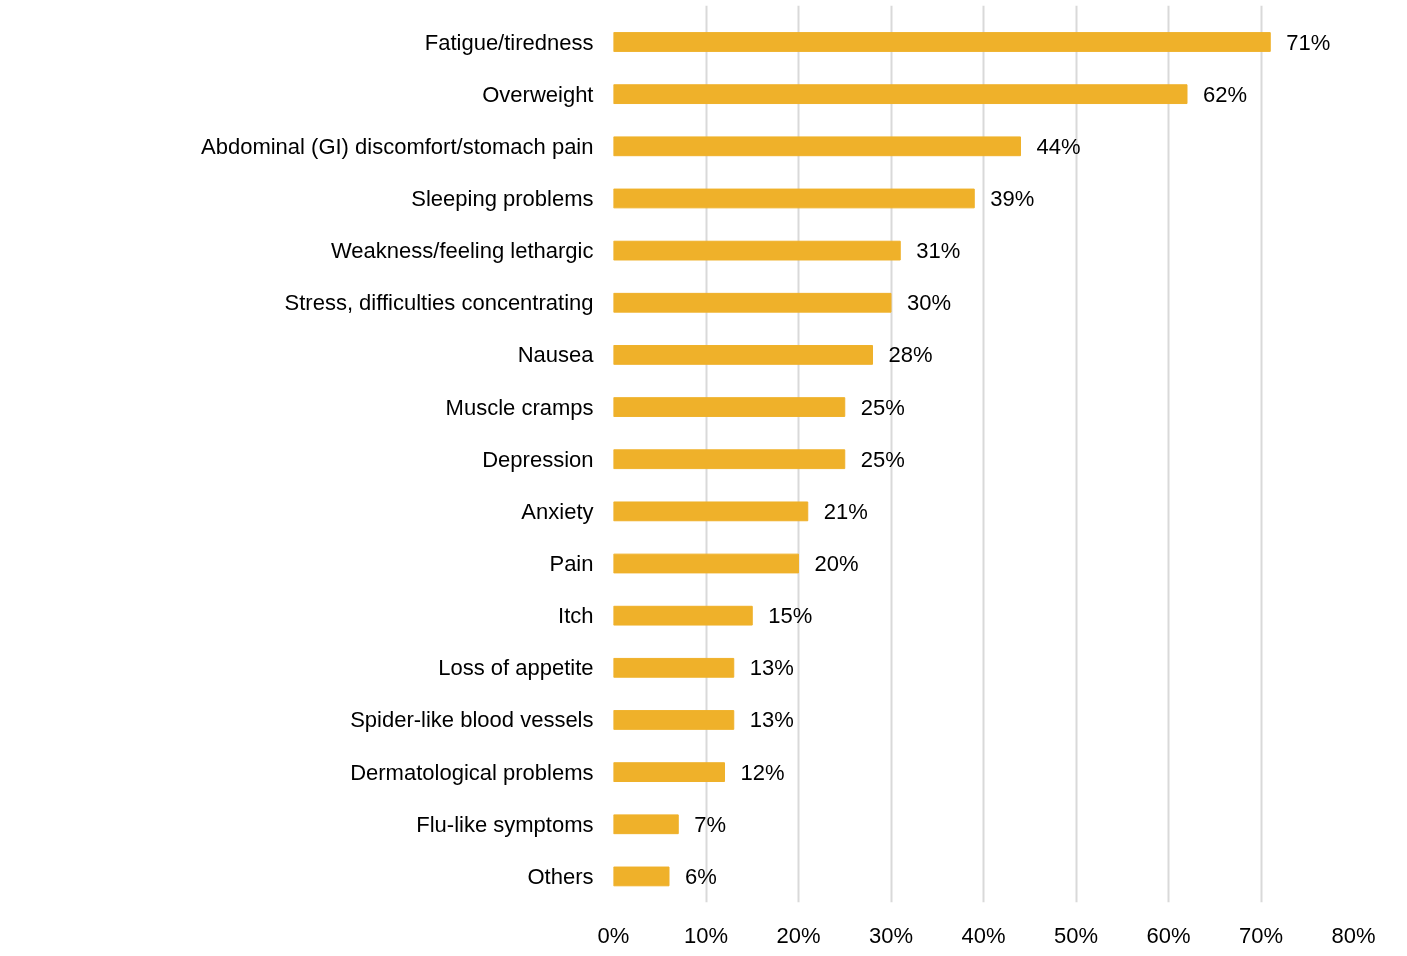 Image resolution: width=1407 pixels, height=956 pixels. What do you see at coordinates (556, 355) in the screenshot?
I see `y-tick-label: Nausea` at bounding box center [556, 355].